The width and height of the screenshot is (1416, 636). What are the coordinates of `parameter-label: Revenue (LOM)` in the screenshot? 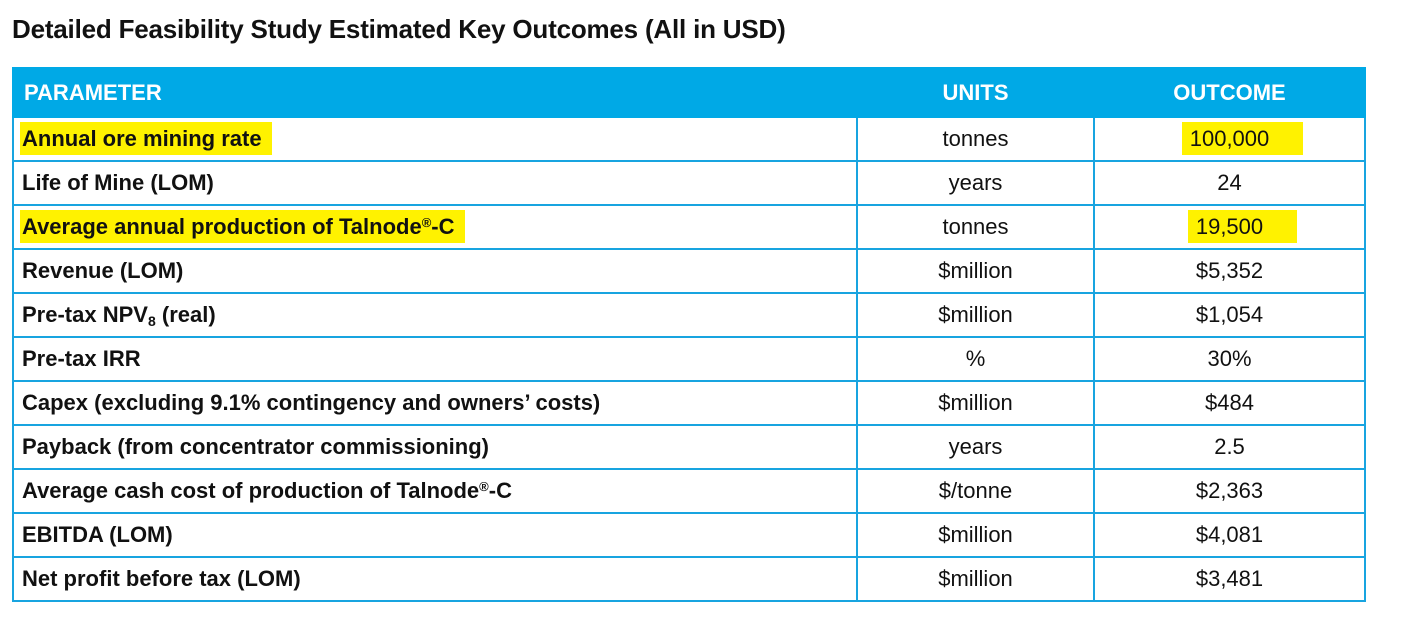 It's located at (103, 270).